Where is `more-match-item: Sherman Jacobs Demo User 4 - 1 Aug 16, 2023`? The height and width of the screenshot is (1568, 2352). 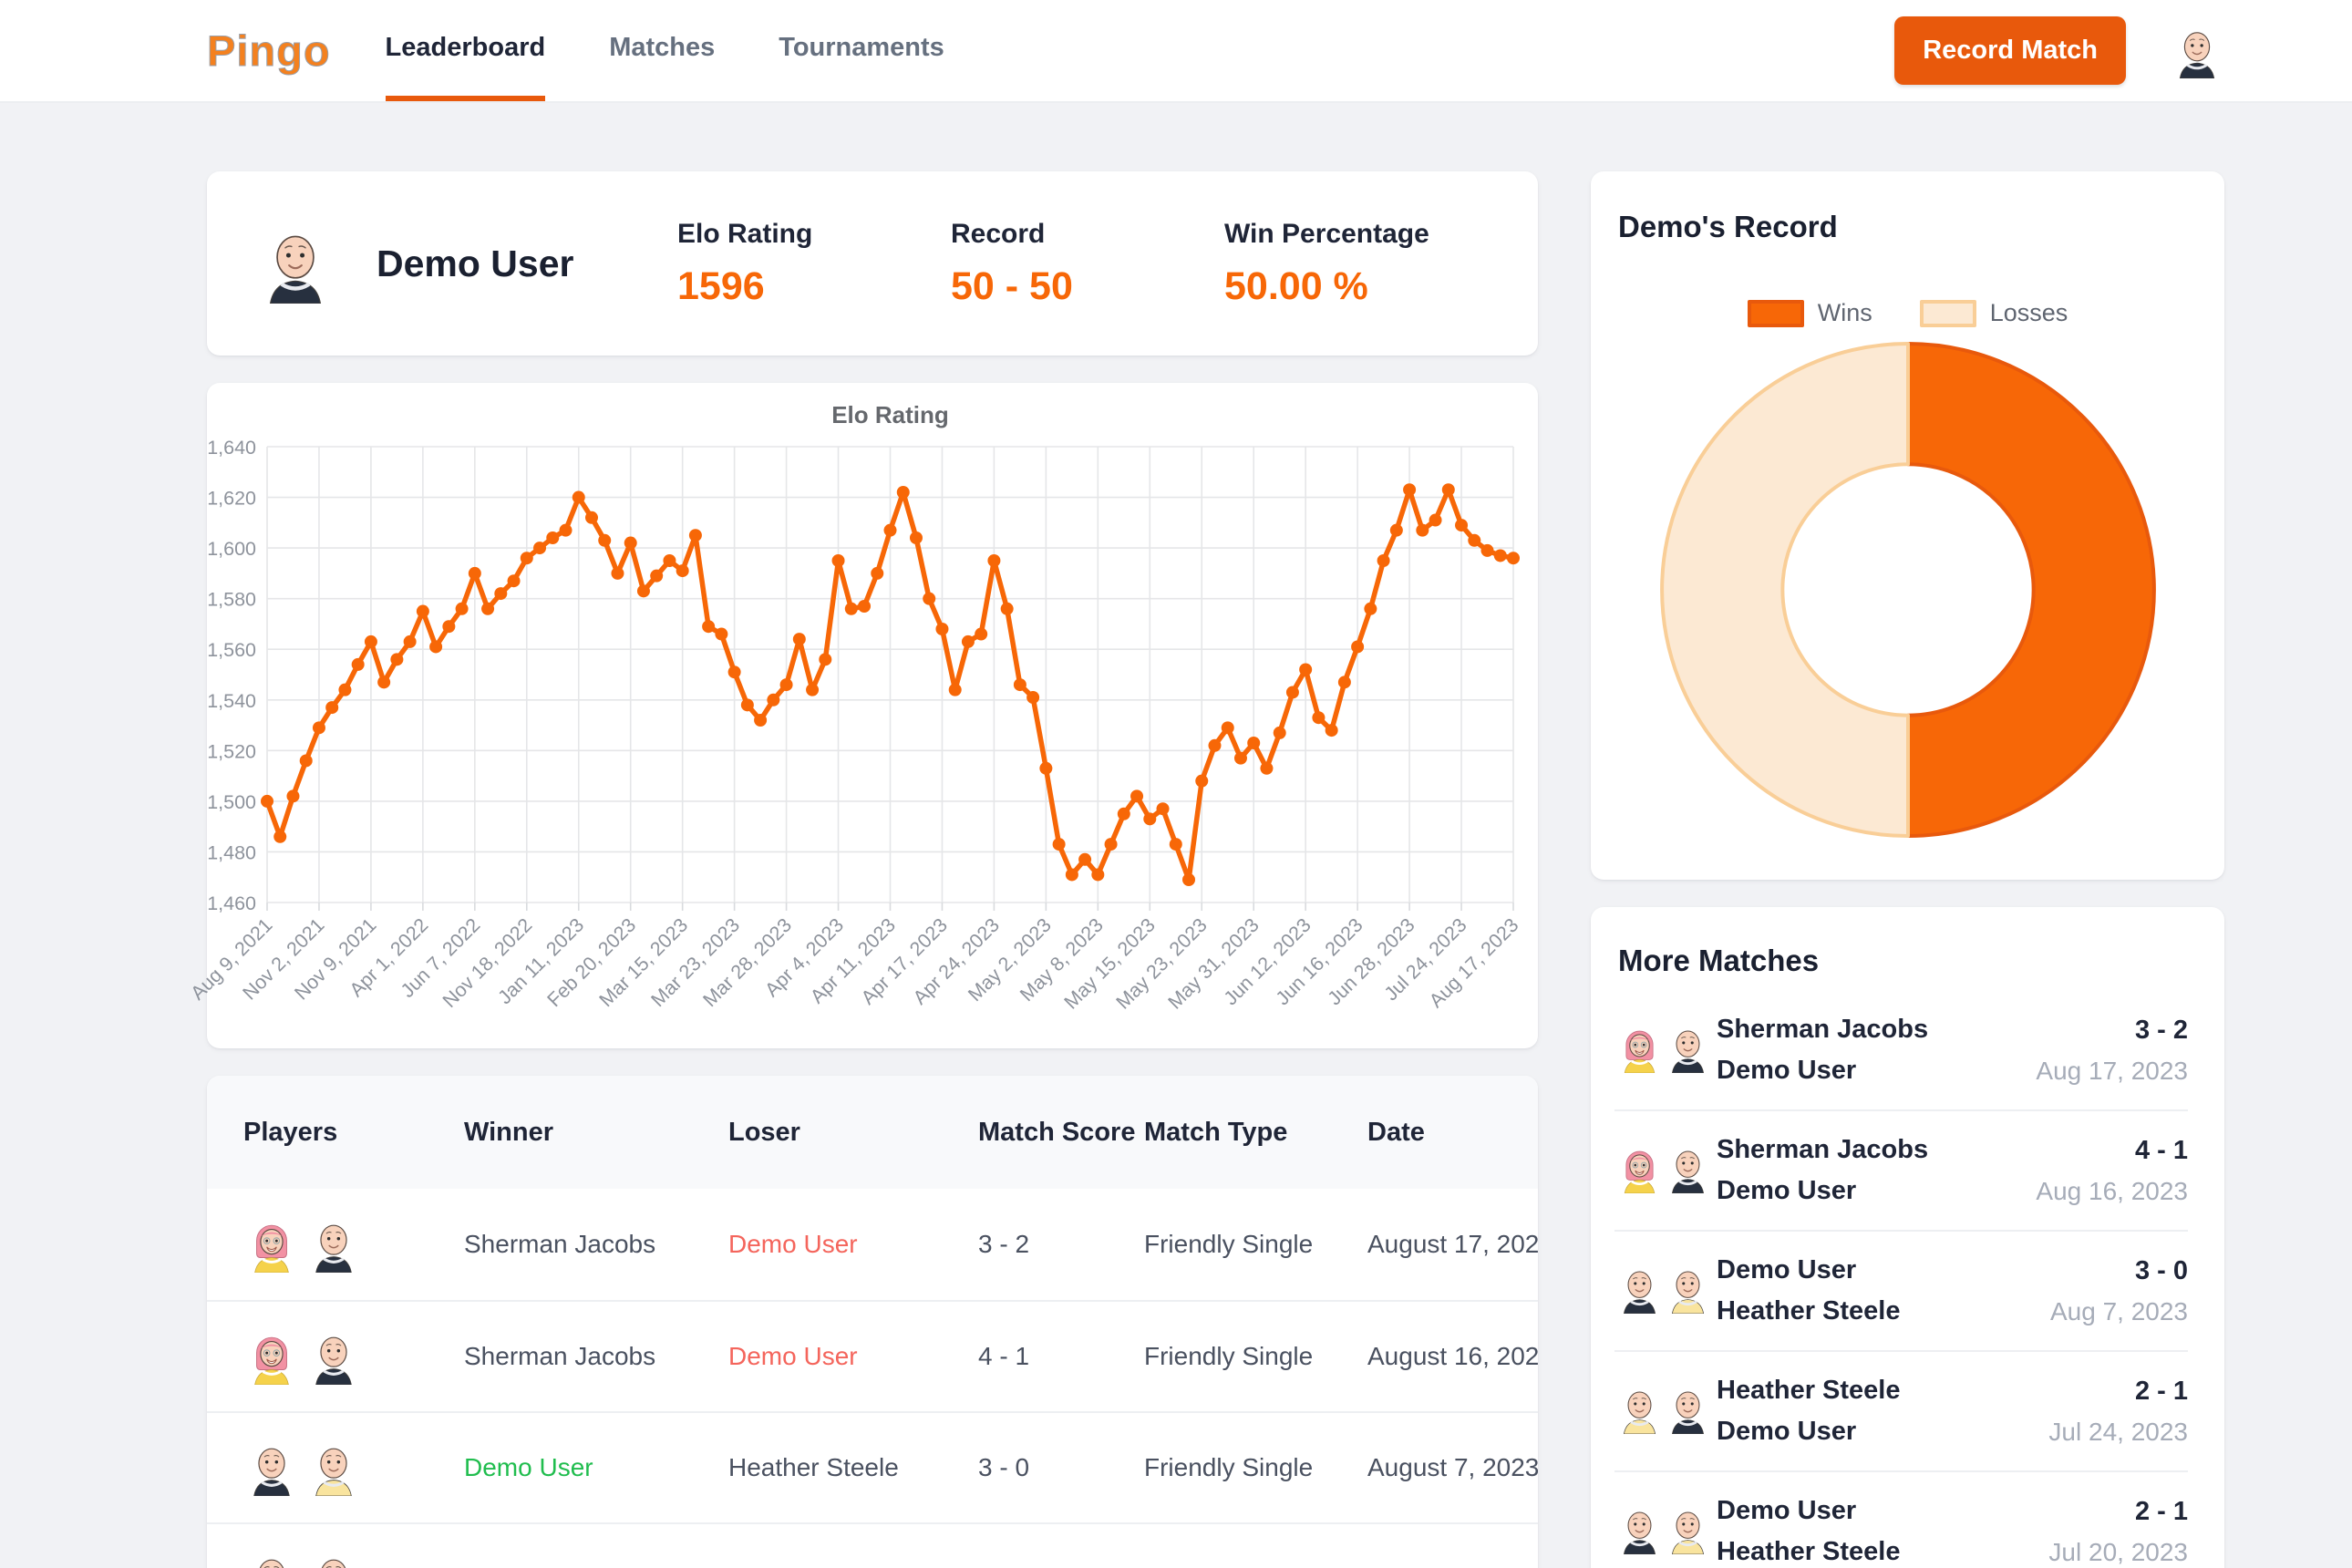 more-match-item: Sherman Jacobs Demo User 4 - 1 Aug 16, 2023 is located at coordinates (1901, 1171).